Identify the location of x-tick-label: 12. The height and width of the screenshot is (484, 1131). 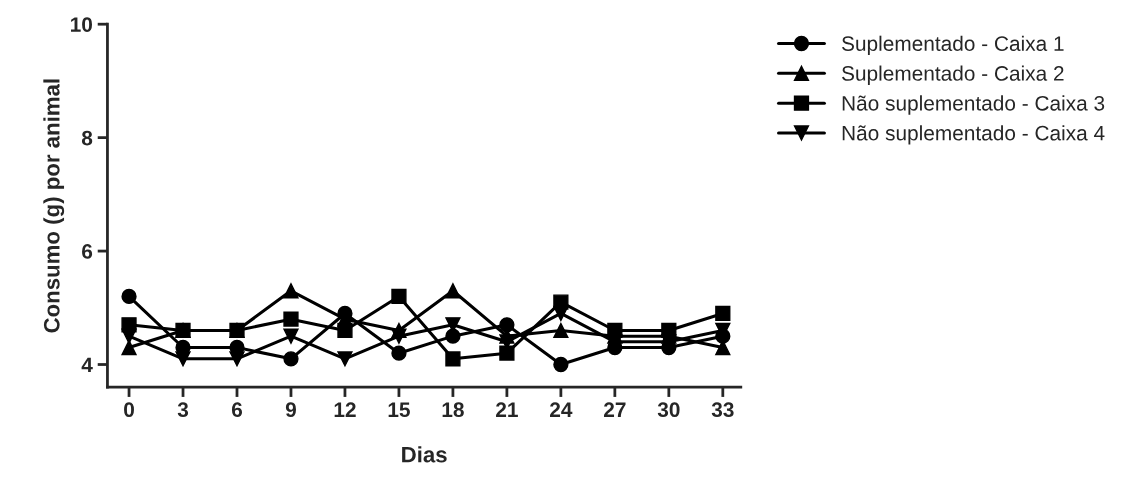
(345, 409).